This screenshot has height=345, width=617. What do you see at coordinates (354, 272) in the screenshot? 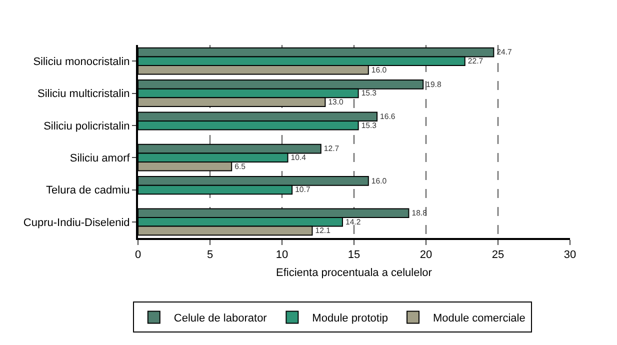
I see `x-axis-title: Eficienta procentuala a celulelor` at bounding box center [354, 272].